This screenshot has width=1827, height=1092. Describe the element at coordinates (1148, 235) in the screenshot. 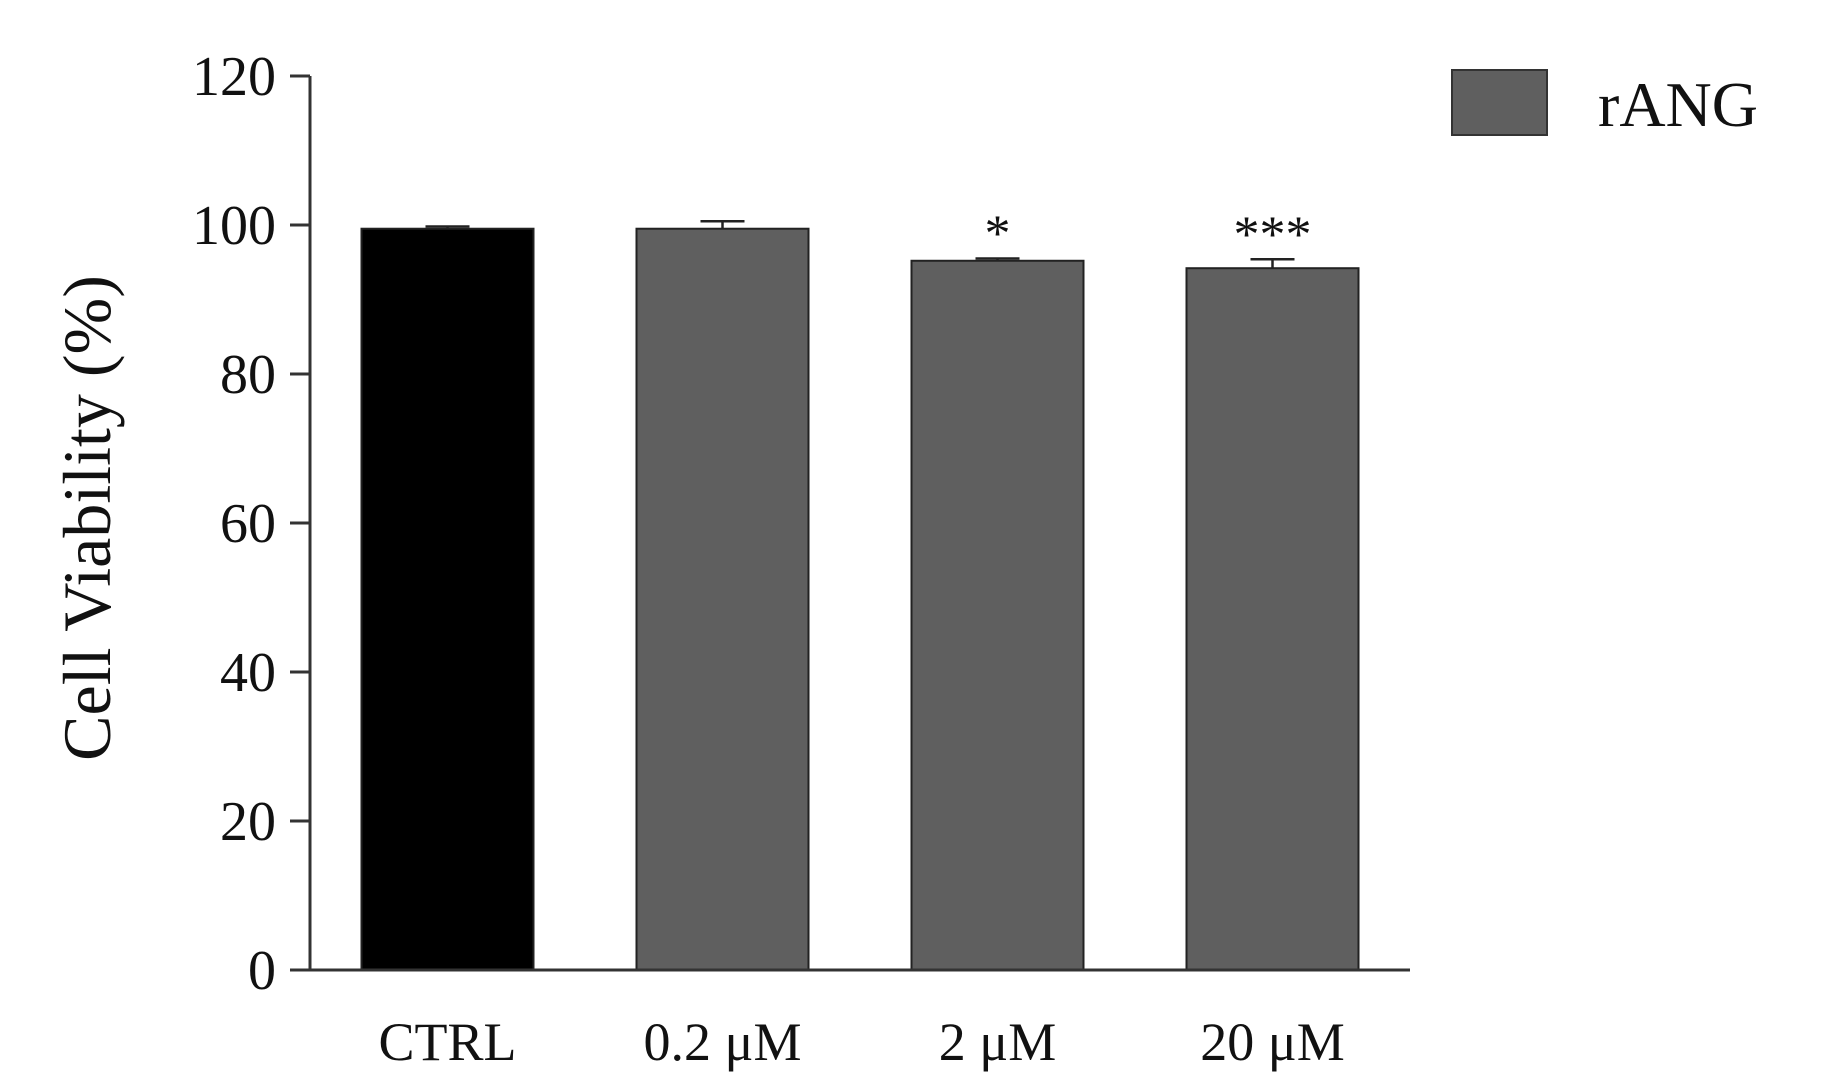

I see `significance-labels: * ***` at that location.